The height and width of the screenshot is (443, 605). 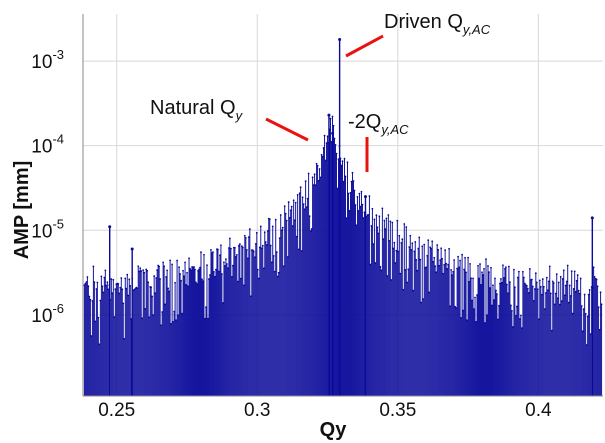 What do you see at coordinates (58, 223) in the screenshot?
I see `y-tick-exp-2: -5` at bounding box center [58, 223].